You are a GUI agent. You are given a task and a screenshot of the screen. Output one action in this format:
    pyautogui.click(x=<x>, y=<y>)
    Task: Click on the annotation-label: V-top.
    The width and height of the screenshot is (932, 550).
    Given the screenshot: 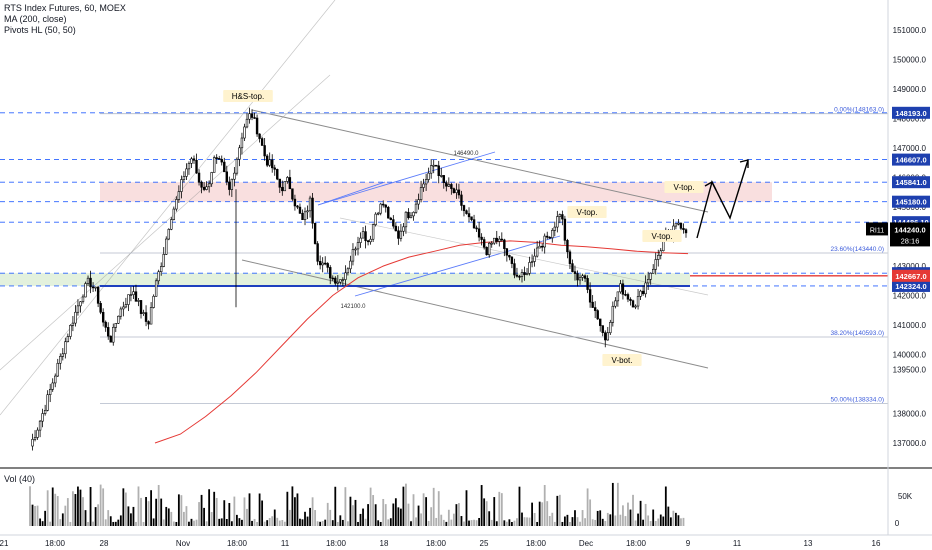 What is the action you would take?
    pyautogui.click(x=684, y=187)
    